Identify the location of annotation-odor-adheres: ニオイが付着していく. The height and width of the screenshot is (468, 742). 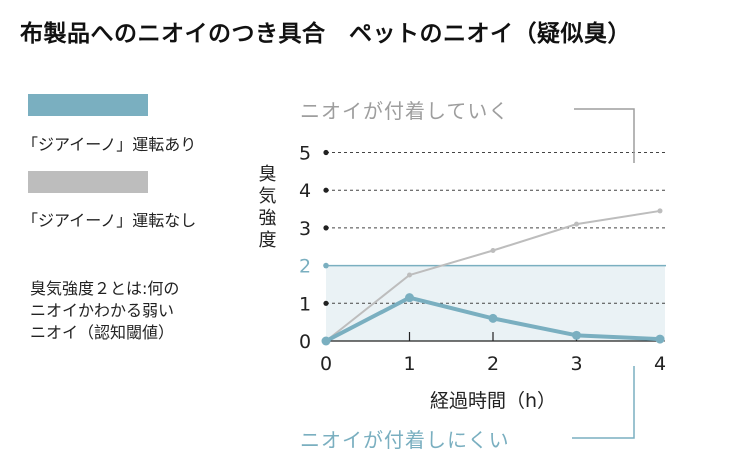
(404, 111).